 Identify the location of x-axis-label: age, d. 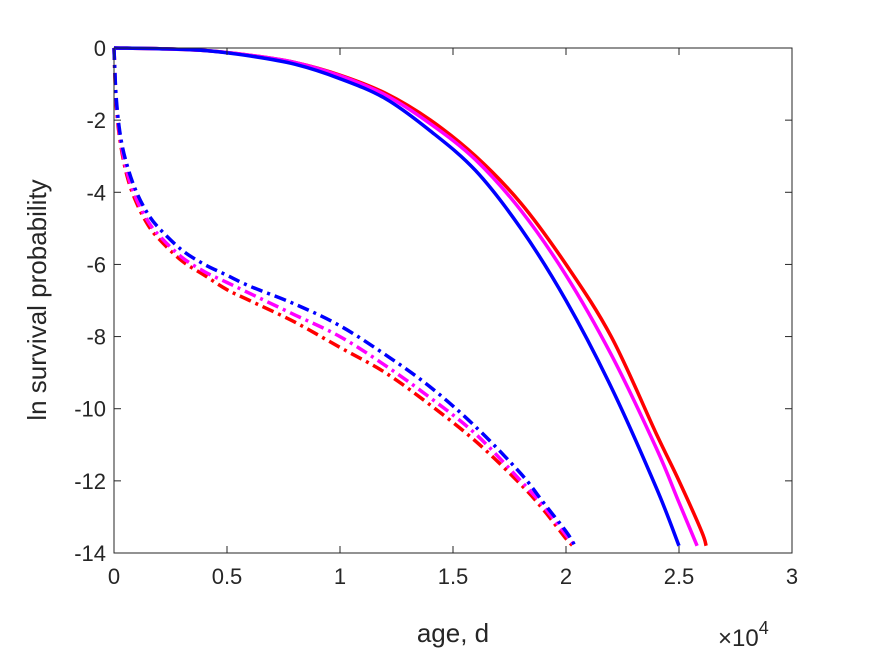
(453, 633).